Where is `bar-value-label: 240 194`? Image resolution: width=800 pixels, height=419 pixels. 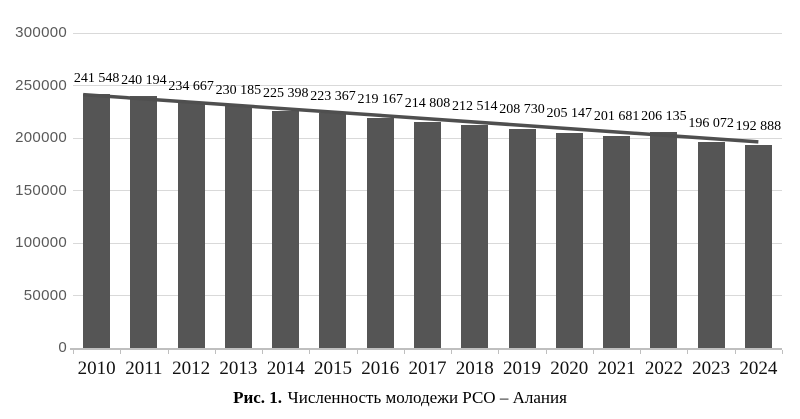
bar-value-label: 240 194 is located at coordinates (144, 80).